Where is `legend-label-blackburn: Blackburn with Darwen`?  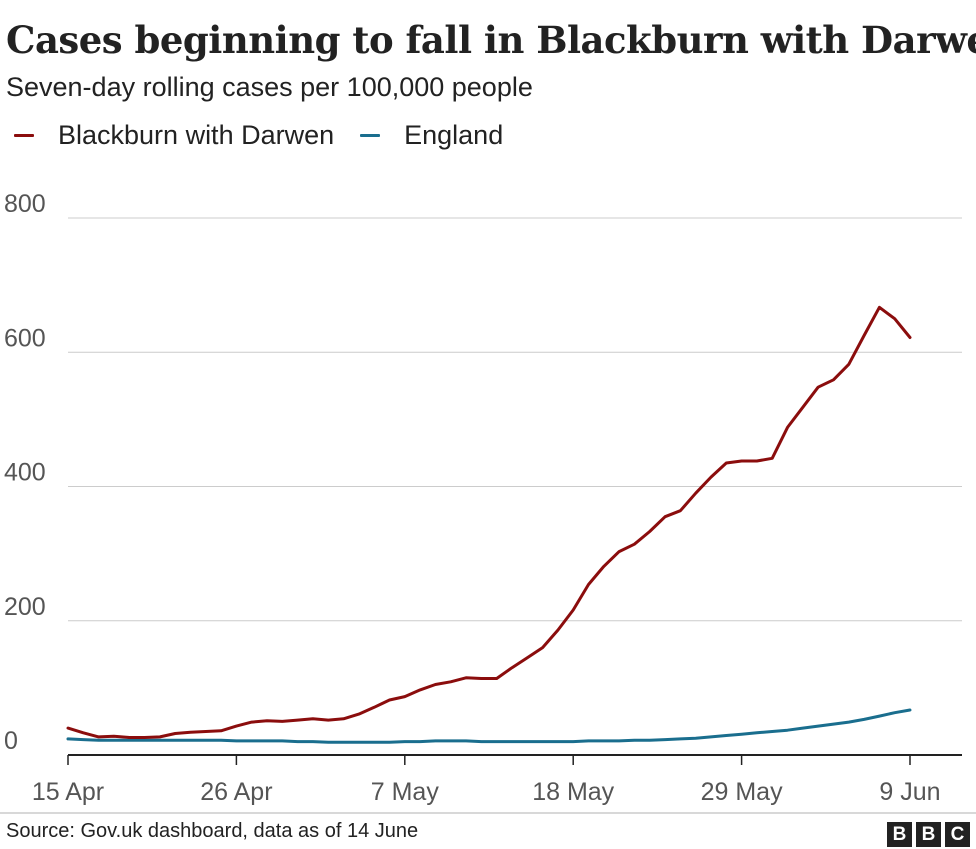 legend-label-blackburn: Blackburn with Darwen is located at coordinates (196, 135).